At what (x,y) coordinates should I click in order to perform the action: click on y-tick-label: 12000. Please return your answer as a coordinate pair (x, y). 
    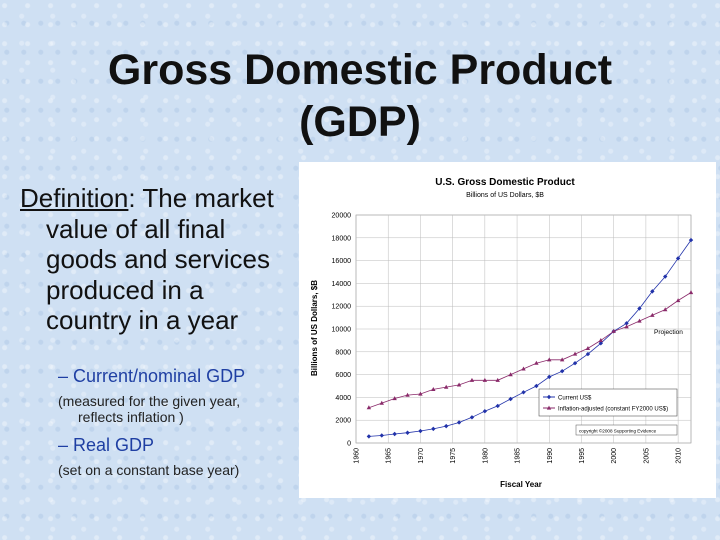
    Looking at the image, I should click on (342, 307).